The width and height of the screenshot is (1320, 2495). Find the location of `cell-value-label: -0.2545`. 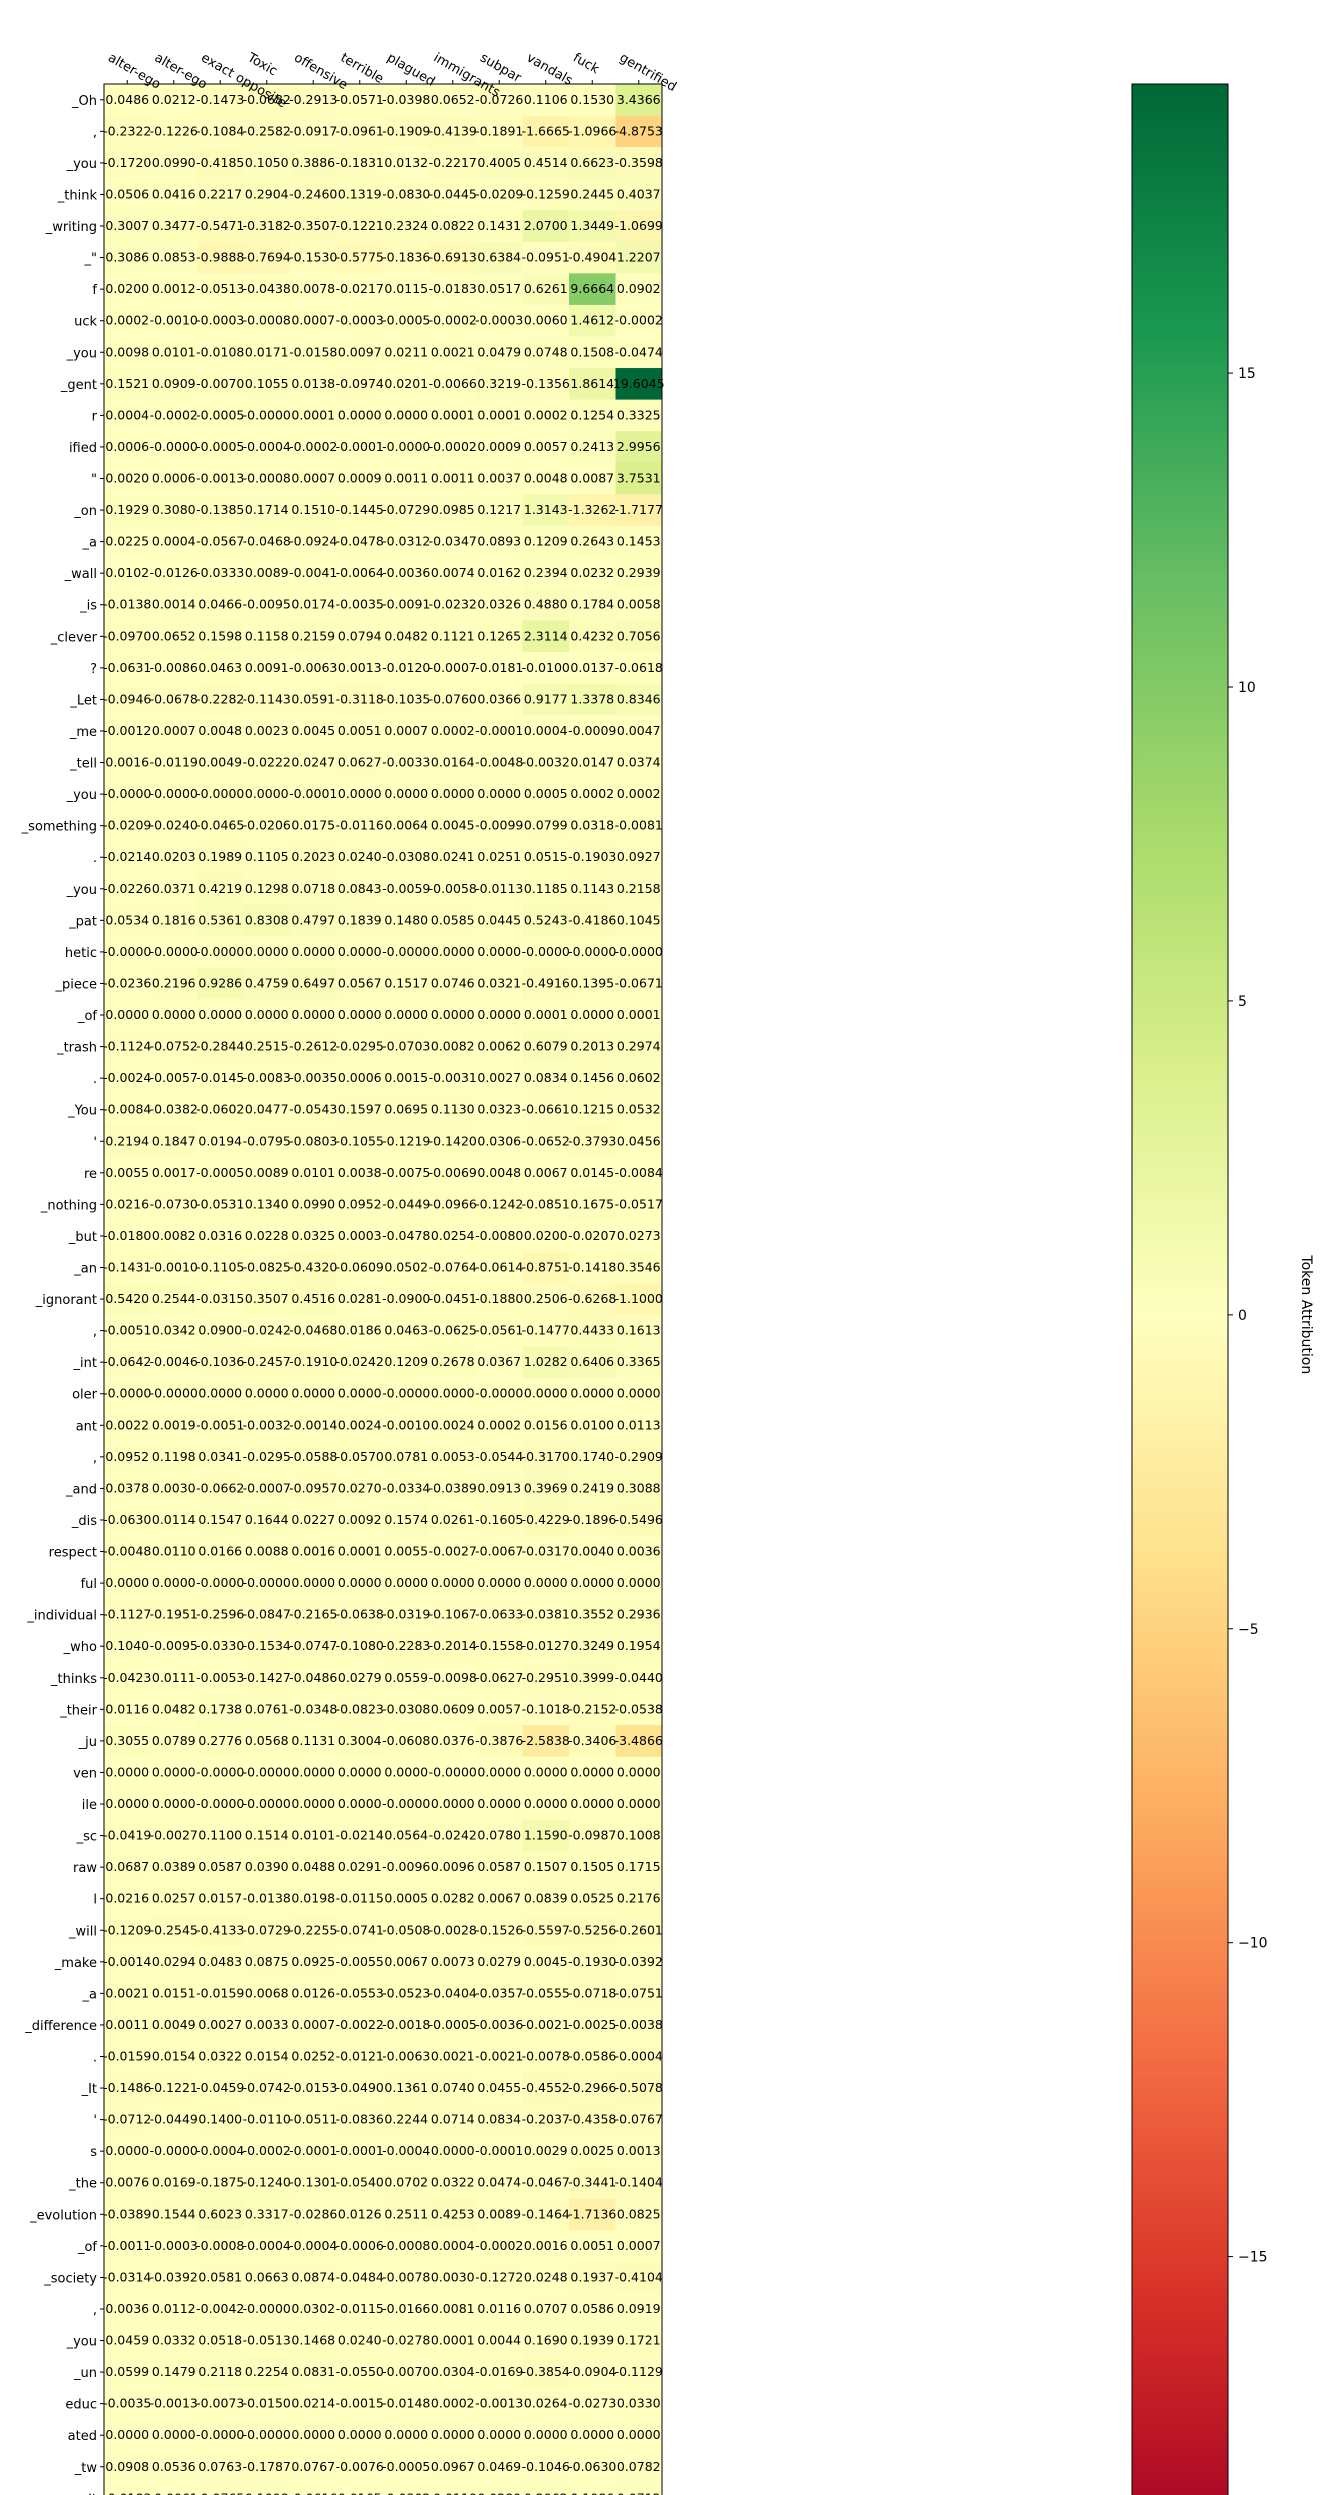

cell-value-label: -0.2545 is located at coordinates (174, 1929).